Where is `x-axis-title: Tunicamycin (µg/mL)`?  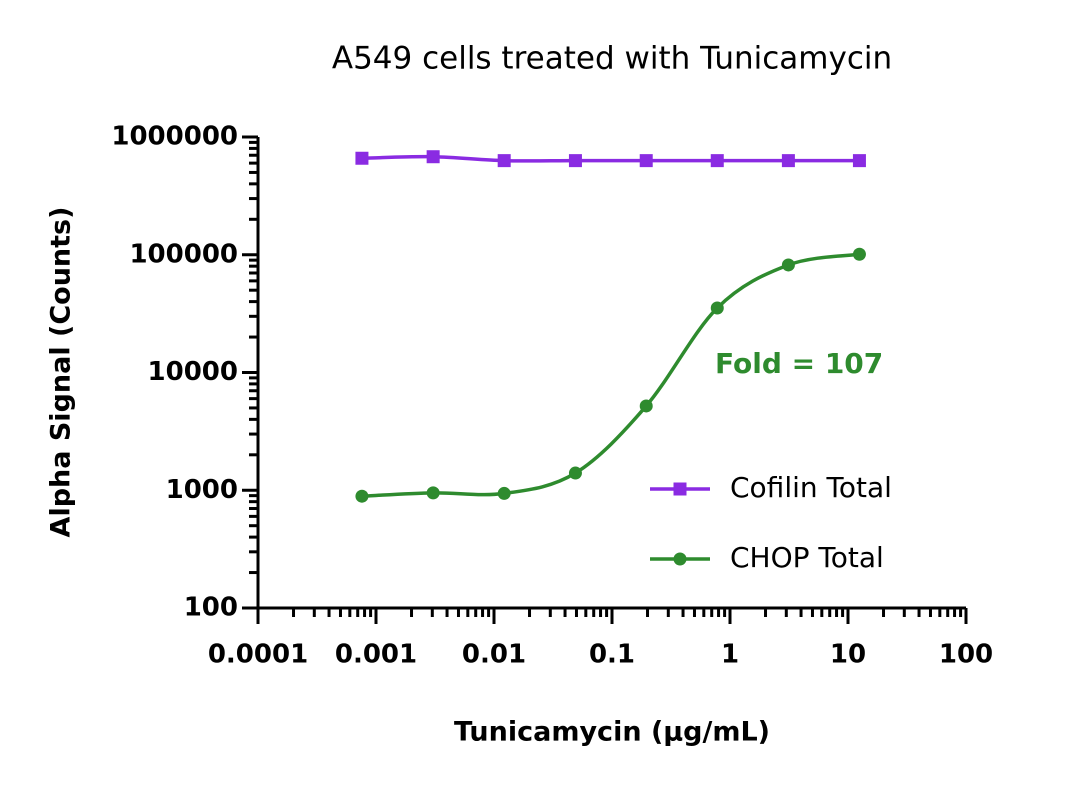 x-axis-title: Tunicamycin (µg/mL) is located at coordinates (612, 732).